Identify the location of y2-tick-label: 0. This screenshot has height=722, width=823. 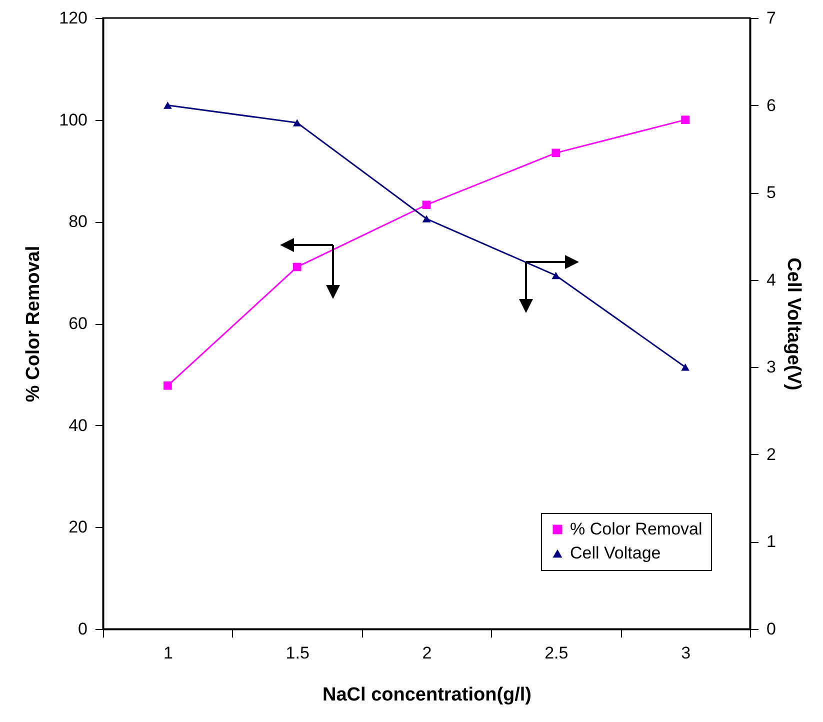
(771, 629).